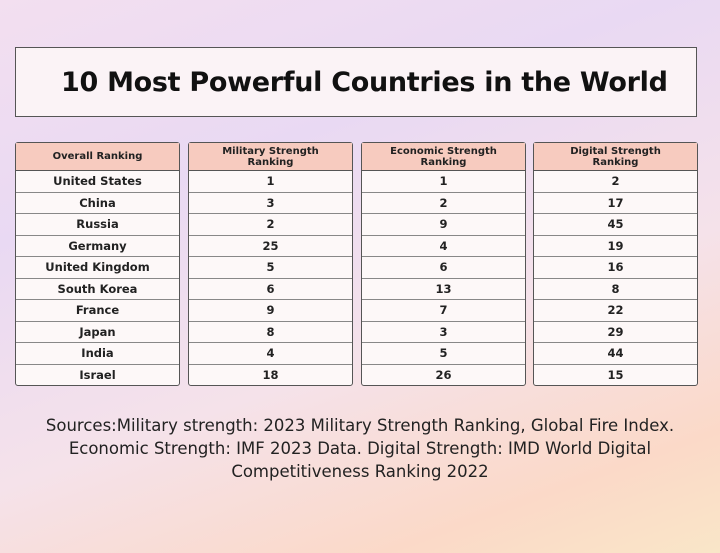 Image resolution: width=720 pixels, height=553 pixels. Describe the element at coordinates (97, 225) in the screenshot. I see `table-cell: Russia` at that location.